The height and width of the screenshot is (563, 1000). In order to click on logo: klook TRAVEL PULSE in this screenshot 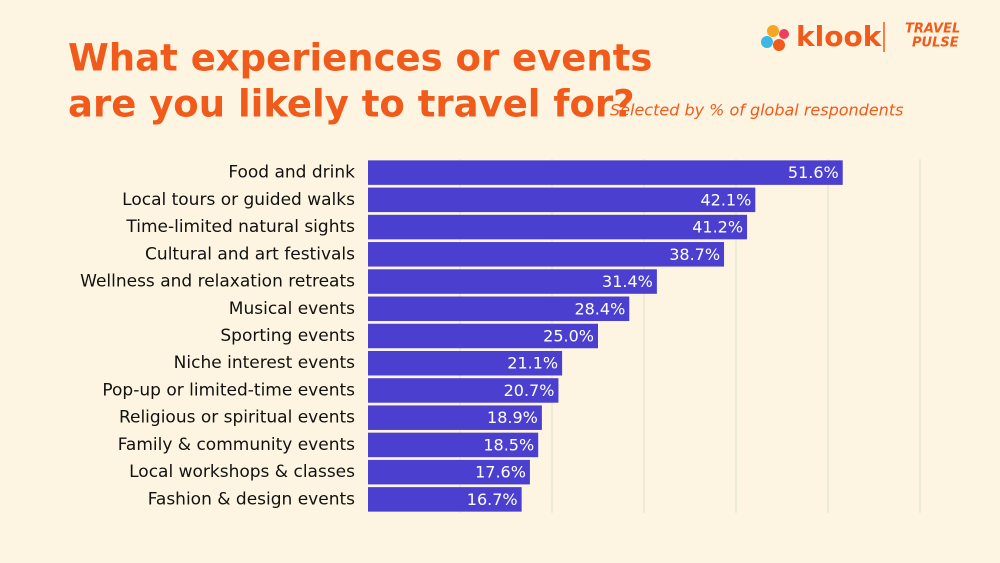, I will do `click(860, 36)`.